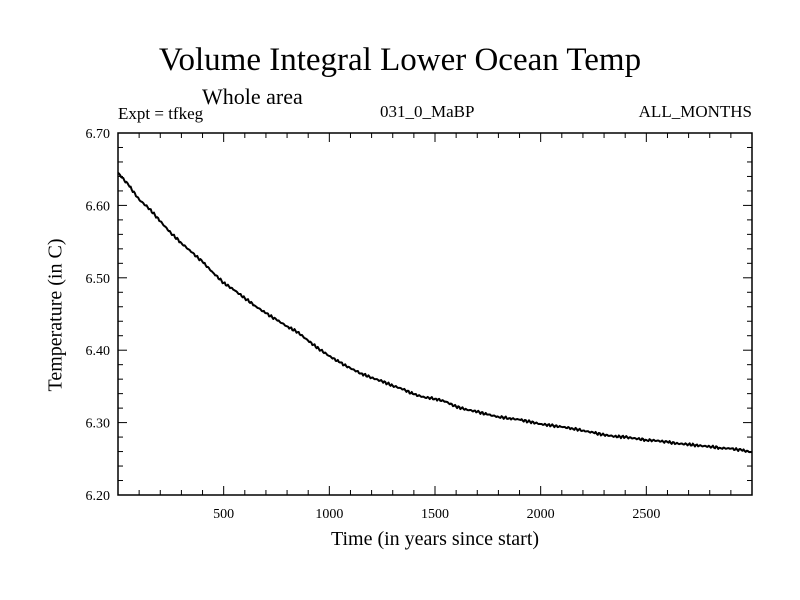 This screenshot has height=600, width=800. I want to click on y-tick-label: 6.20, so click(98, 496).